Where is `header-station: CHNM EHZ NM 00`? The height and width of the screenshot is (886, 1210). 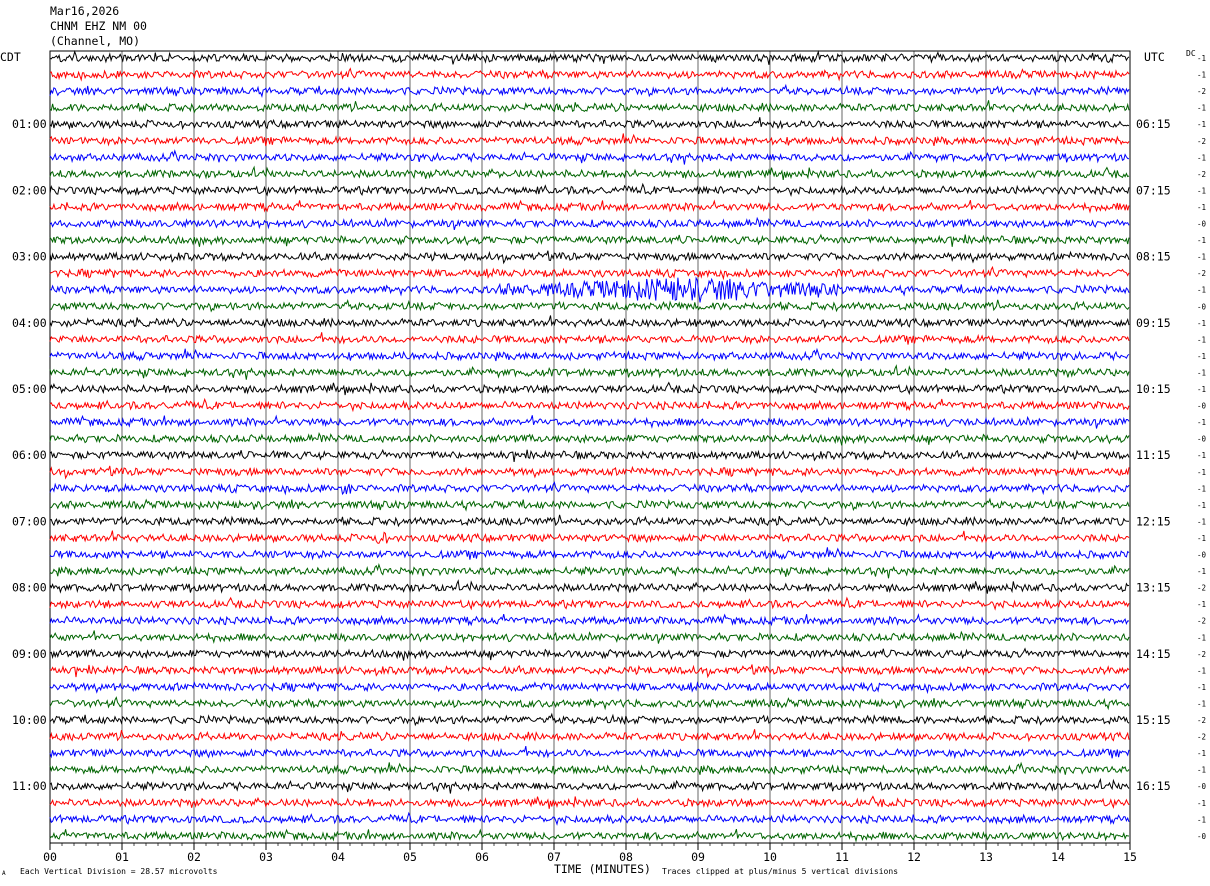
header-station: CHNM EHZ NM 00 is located at coordinates (98, 26).